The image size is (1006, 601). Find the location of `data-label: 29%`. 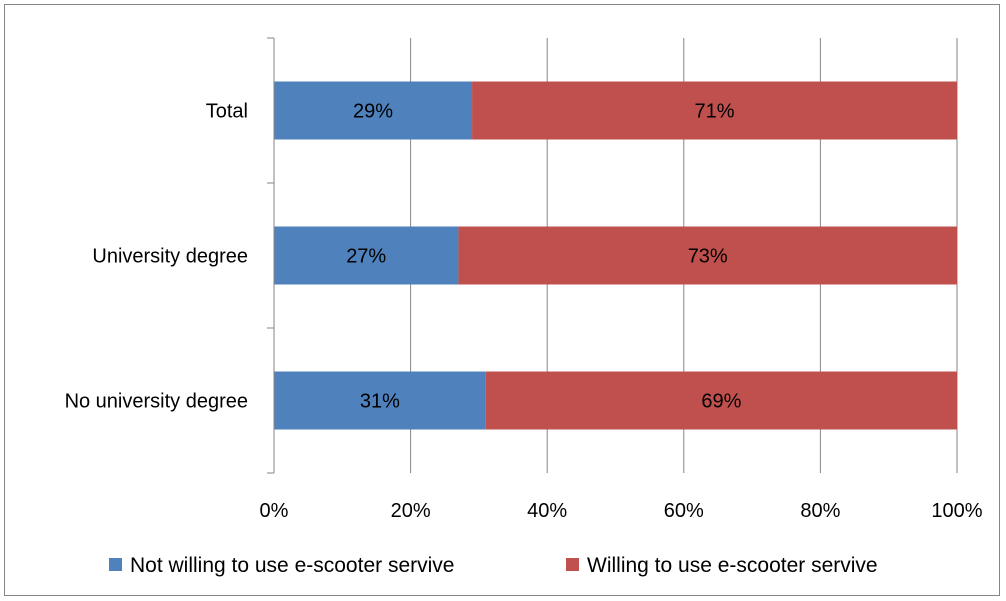

data-label: 29% is located at coordinates (373, 112).